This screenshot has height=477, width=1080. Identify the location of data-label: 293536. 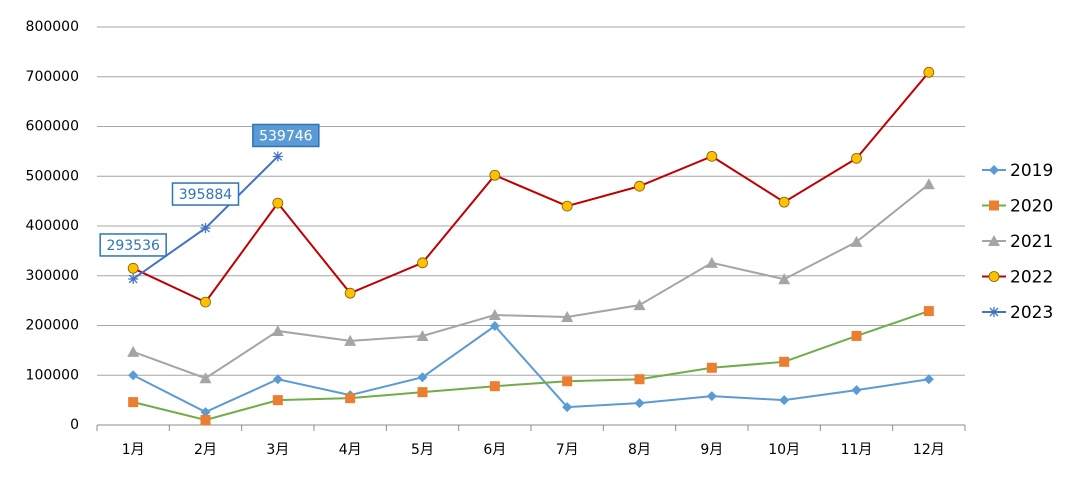
(133, 246).